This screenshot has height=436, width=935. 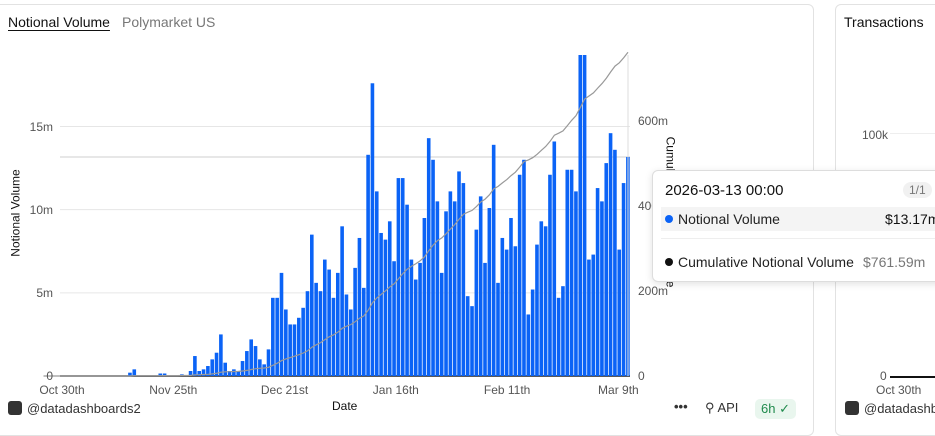 I want to click on more-options-button: •••, so click(x=681, y=406).